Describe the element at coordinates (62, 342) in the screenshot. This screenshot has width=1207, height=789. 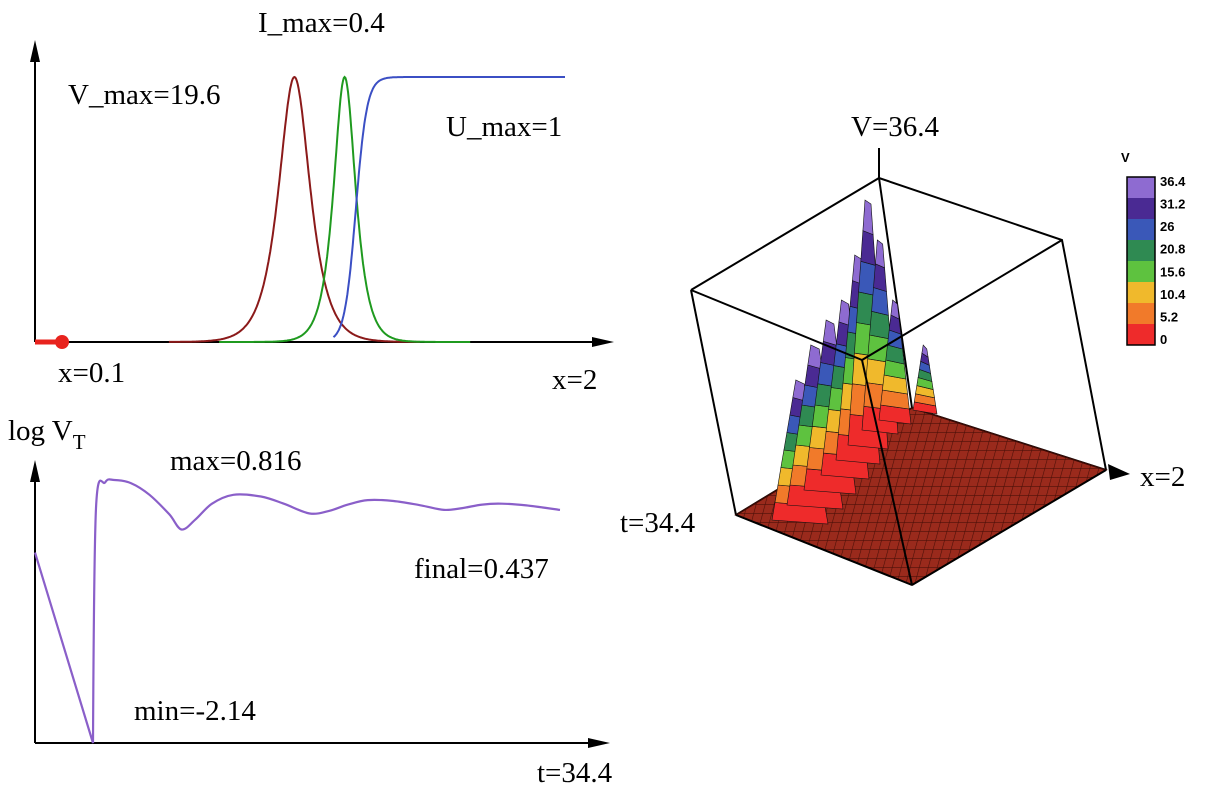
I see `x-marker-point` at that location.